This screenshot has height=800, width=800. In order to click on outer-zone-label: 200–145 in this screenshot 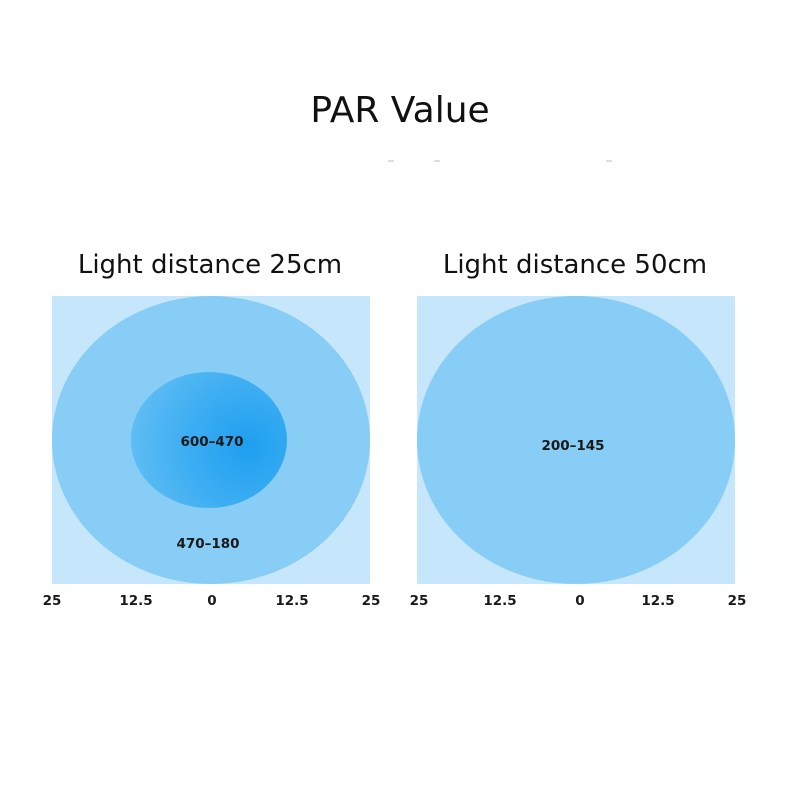, I will do `click(573, 446)`.